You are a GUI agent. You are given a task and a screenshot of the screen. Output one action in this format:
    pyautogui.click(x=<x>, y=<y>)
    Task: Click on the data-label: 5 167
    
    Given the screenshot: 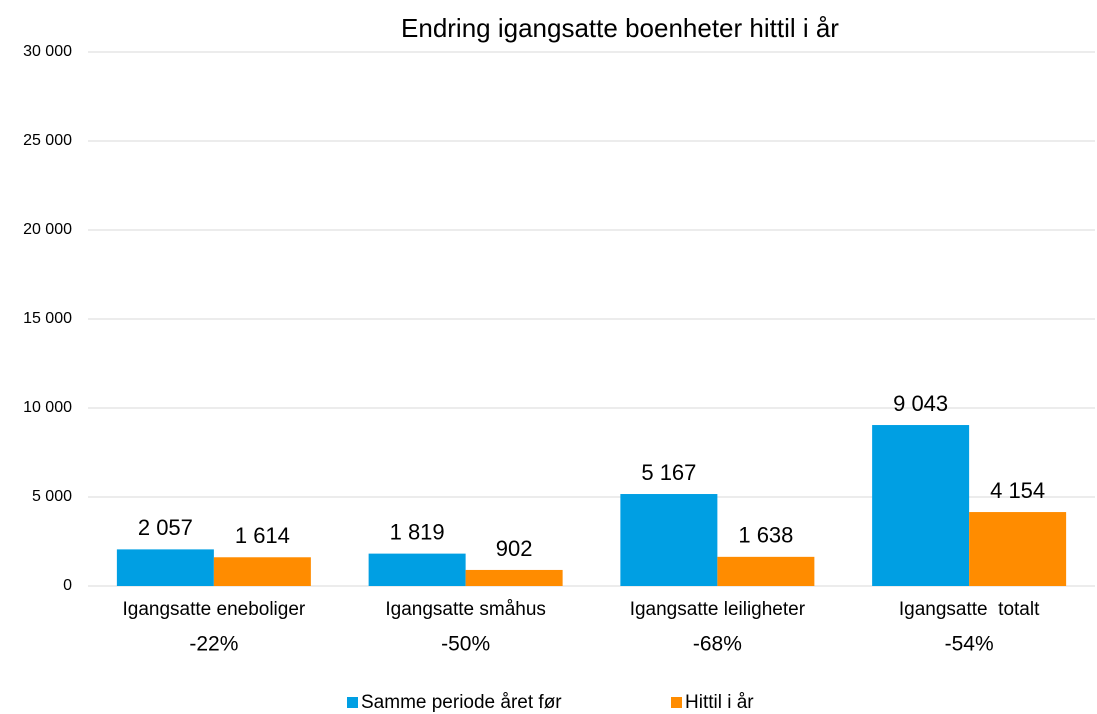 What is the action you would take?
    pyautogui.click(x=668, y=472)
    